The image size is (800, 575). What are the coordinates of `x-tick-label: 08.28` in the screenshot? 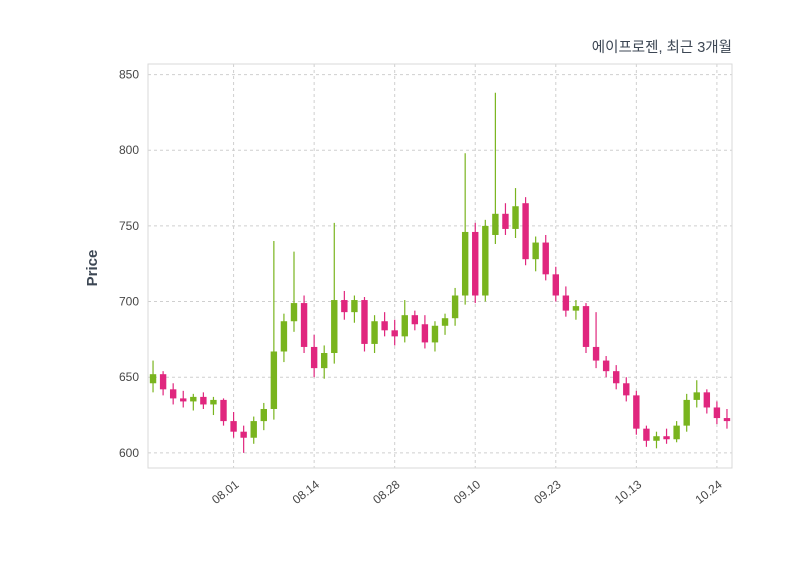 It's located at (386, 492).